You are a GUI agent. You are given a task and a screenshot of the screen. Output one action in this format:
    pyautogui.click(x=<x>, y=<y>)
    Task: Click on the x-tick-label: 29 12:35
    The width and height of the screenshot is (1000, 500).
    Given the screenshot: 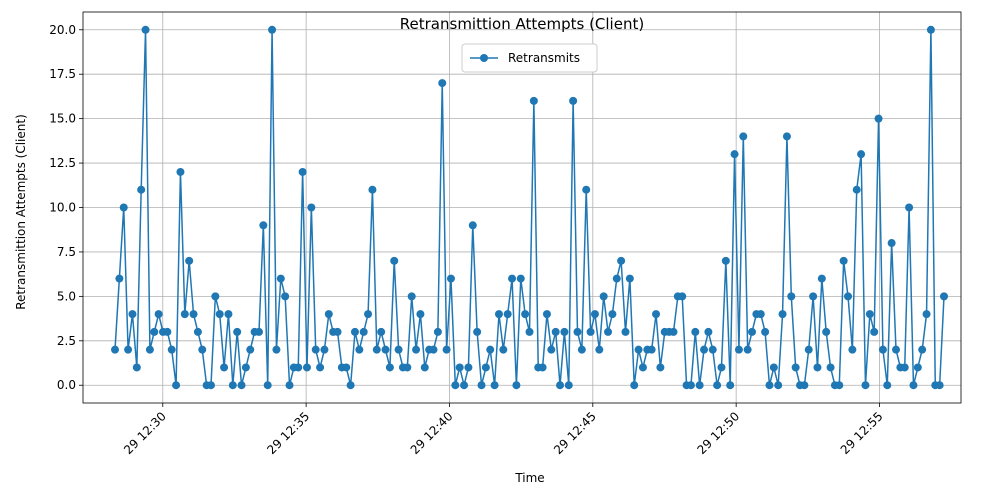 What is the action you would take?
    pyautogui.click(x=288, y=433)
    